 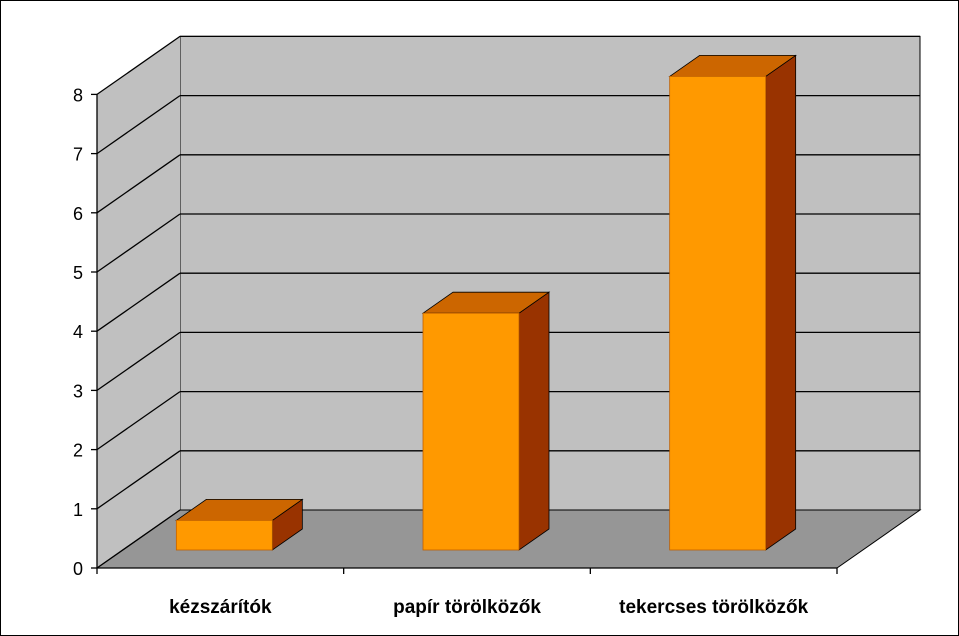 I want to click on y-tick-label: 2, so click(x=78, y=451).